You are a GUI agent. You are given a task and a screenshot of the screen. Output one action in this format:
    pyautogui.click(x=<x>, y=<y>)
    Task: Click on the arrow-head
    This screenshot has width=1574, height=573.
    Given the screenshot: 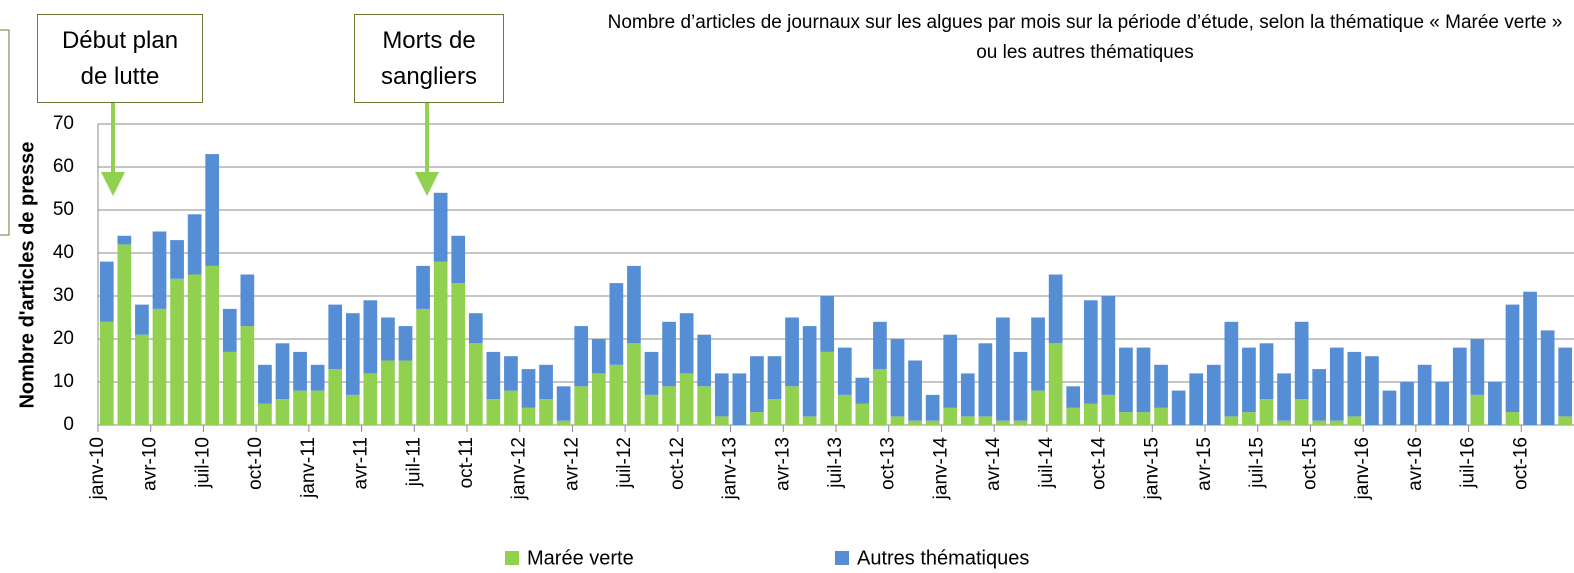 What is the action you would take?
    pyautogui.click(x=113, y=184)
    